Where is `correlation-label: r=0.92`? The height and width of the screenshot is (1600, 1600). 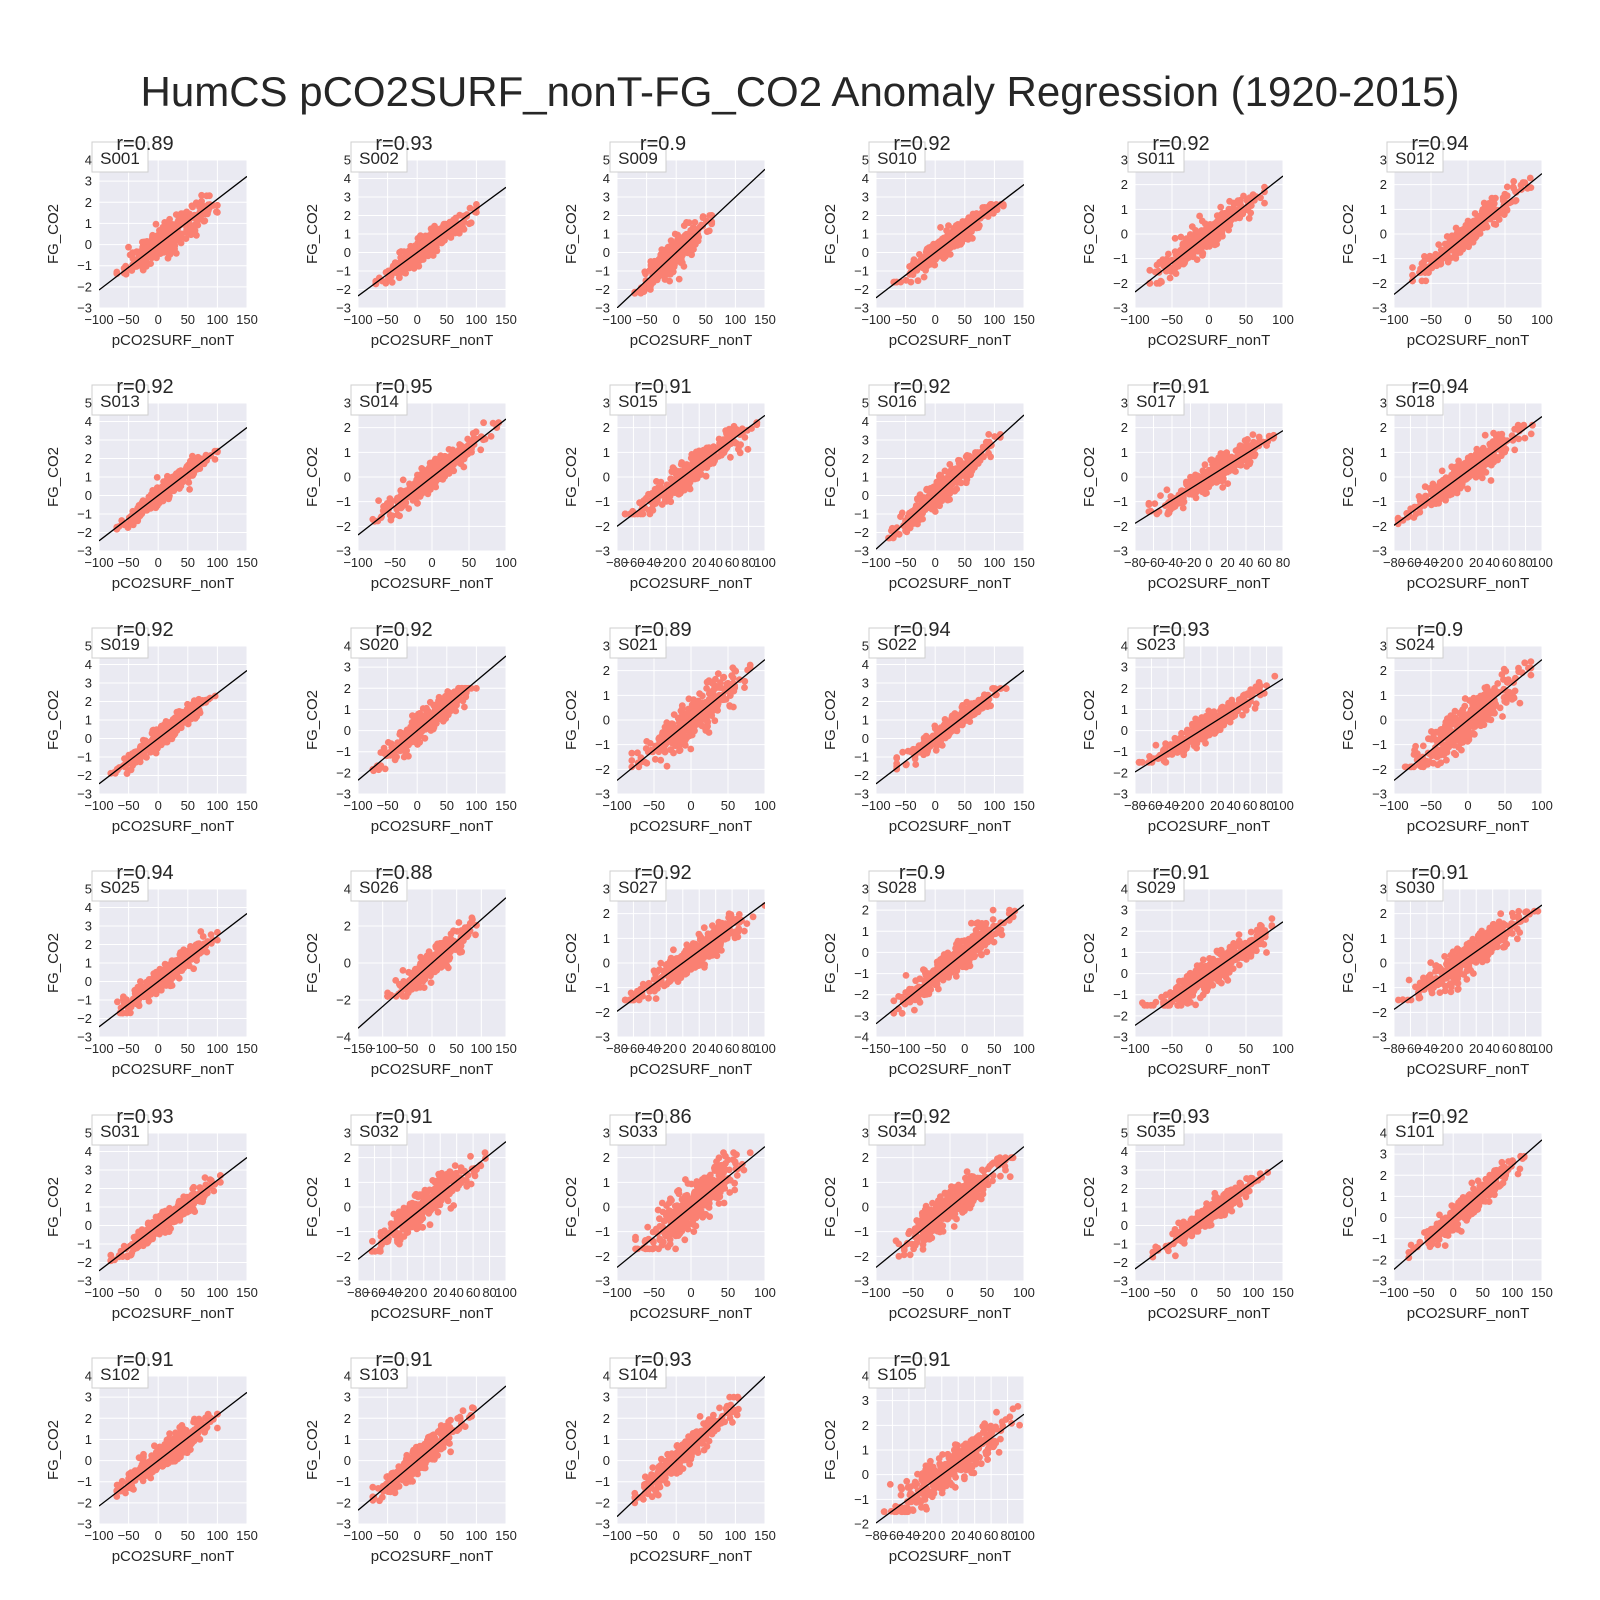
correlation-label: r=0.92 is located at coordinates (921, 144).